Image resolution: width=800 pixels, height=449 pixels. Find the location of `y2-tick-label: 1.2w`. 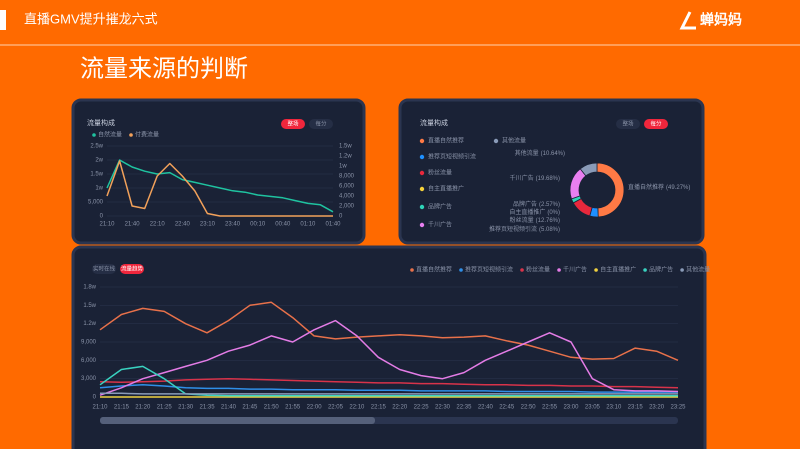

y2-tick-label: 1.2w is located at coordinates (345, 157).